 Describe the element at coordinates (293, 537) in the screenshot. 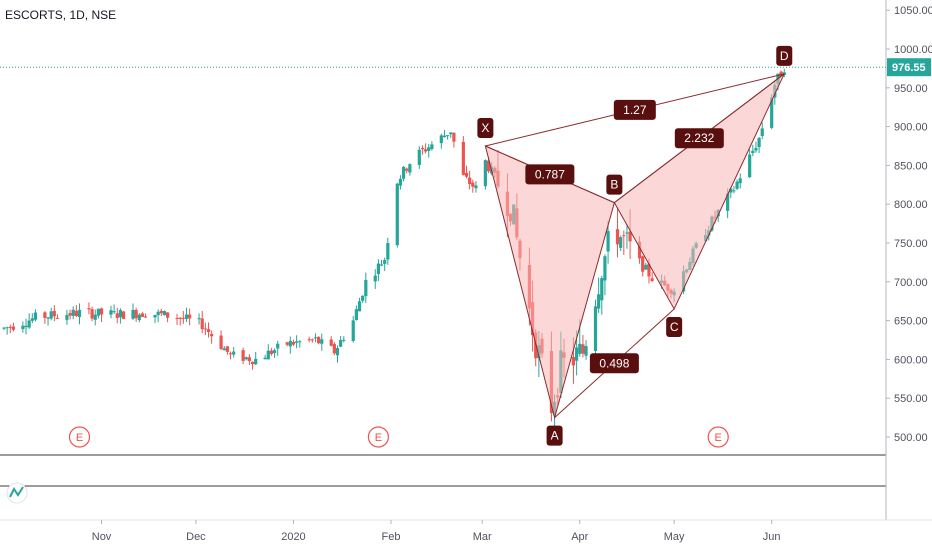

I see `time-tick-label: 2020` at that location.